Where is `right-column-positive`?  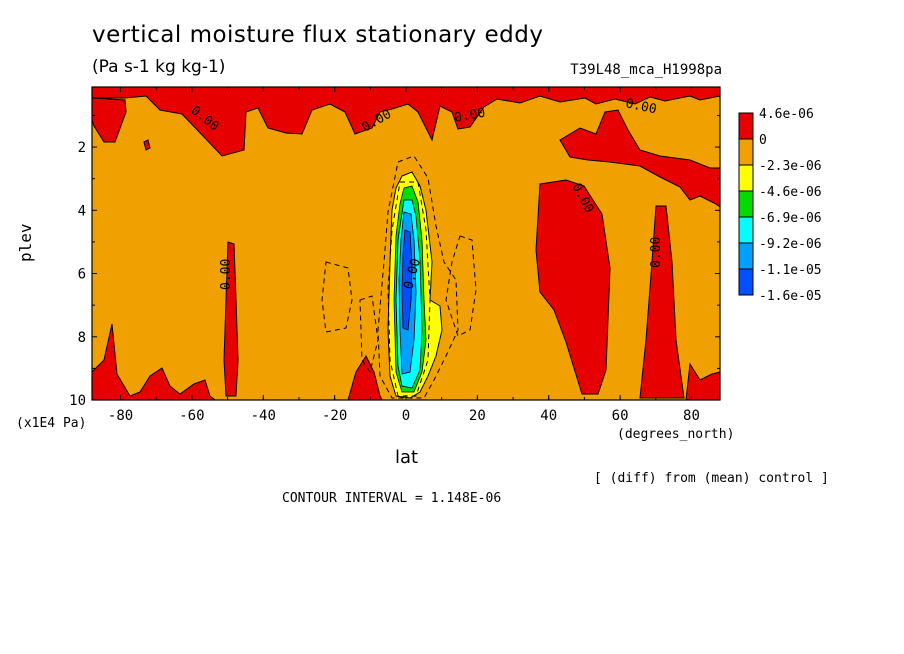
right-column-positive is located at coordinates (662, 302).